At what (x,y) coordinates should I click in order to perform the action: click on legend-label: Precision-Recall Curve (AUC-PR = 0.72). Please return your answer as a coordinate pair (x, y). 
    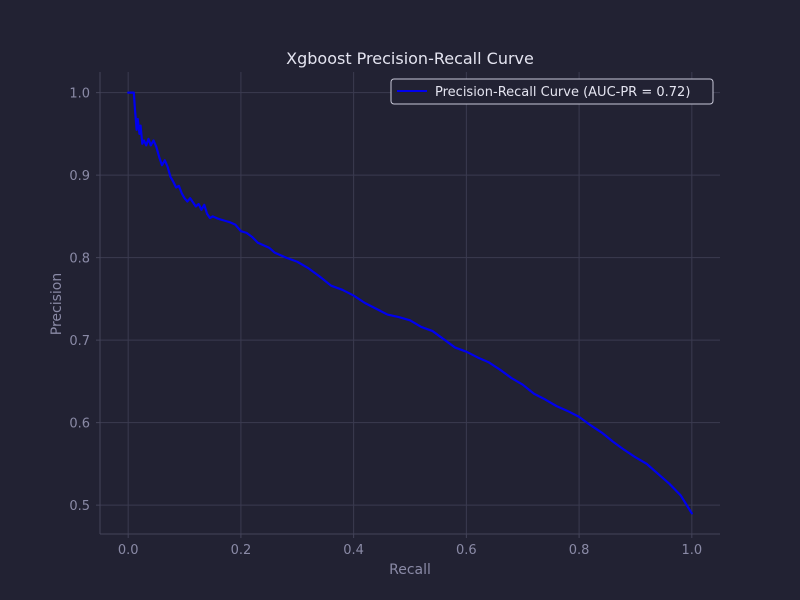
    Looking at the image, I should click on (562, 92).